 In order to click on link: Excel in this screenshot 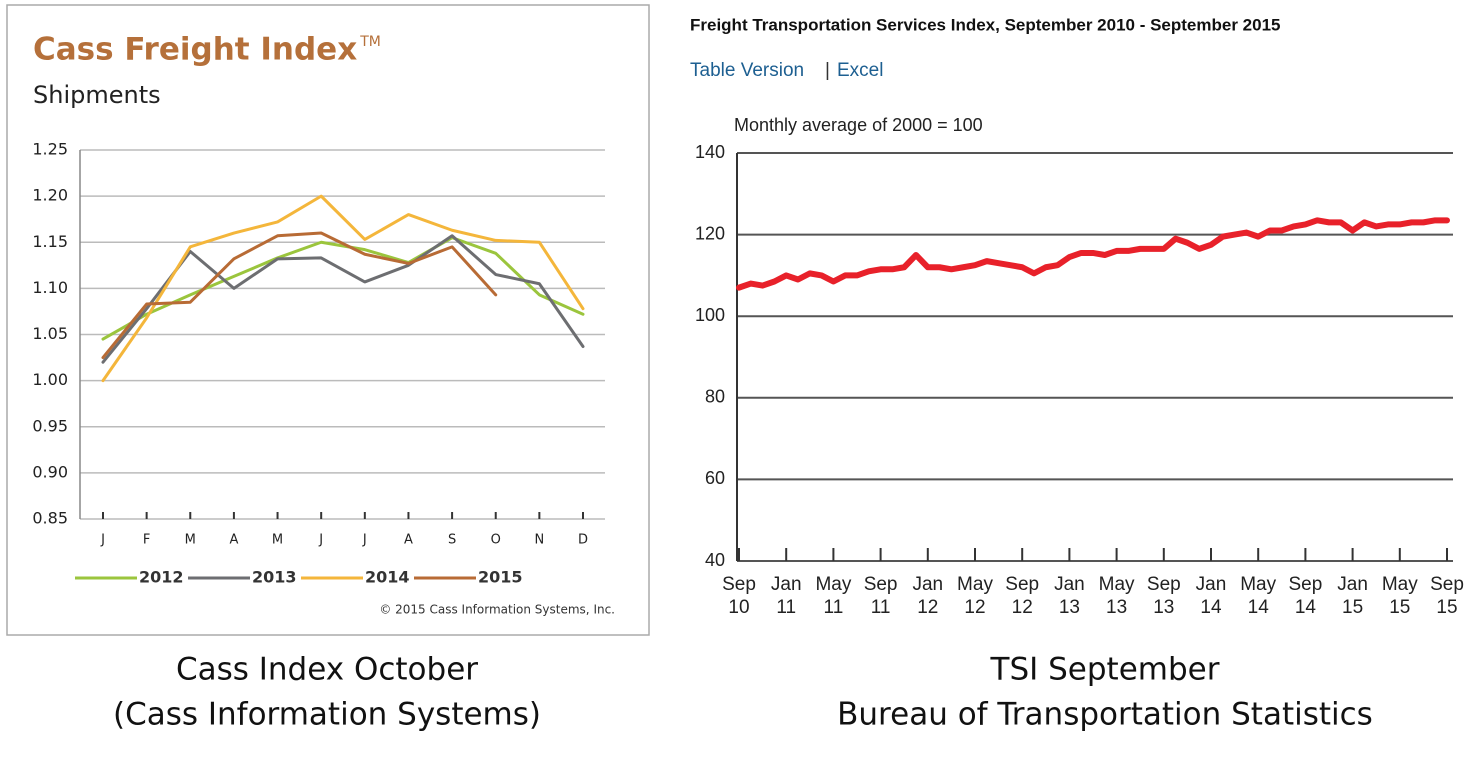, I will do `click(860, 70)`.